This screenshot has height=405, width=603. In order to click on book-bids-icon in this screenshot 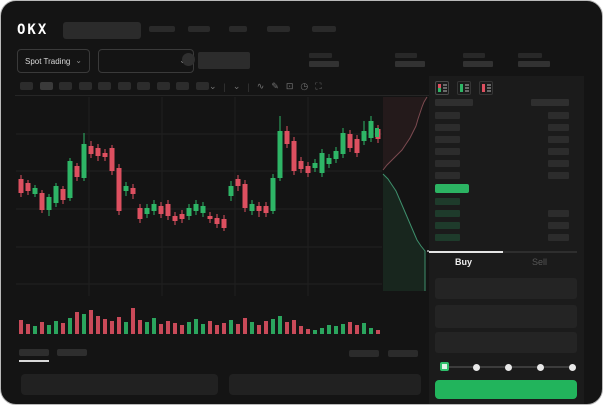, I will do `click(464, 88)`.